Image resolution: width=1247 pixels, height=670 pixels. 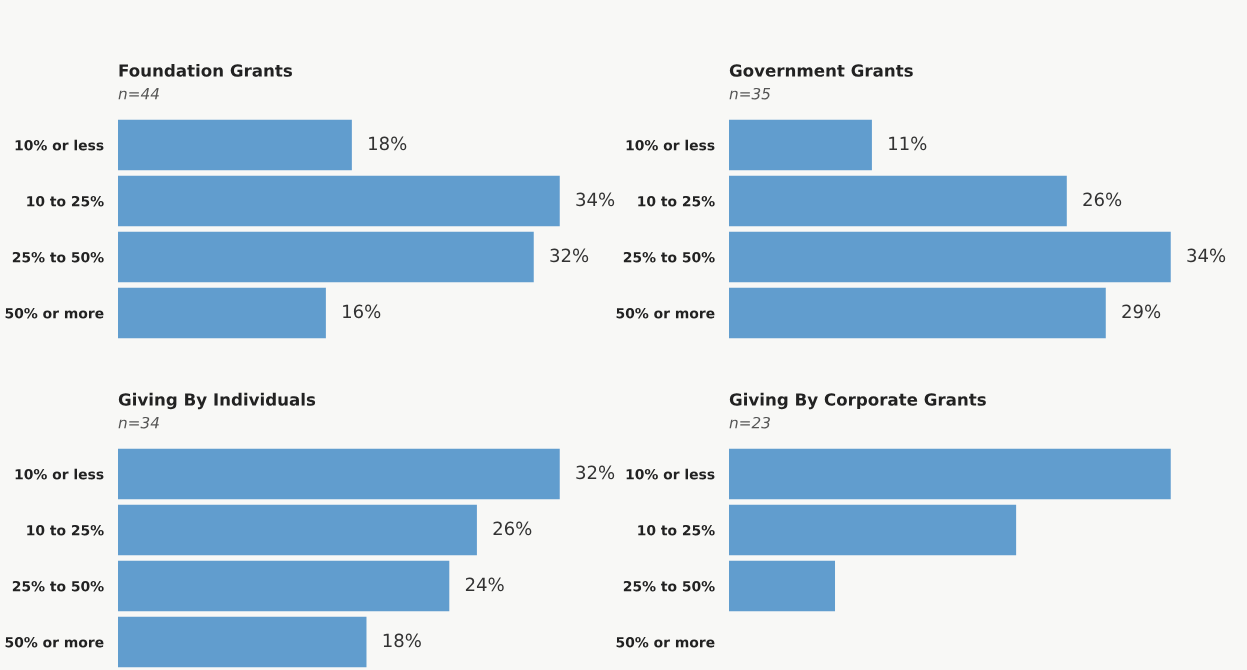 I want to click on chart-subtitle: n=44, so click(x=138, y=94).